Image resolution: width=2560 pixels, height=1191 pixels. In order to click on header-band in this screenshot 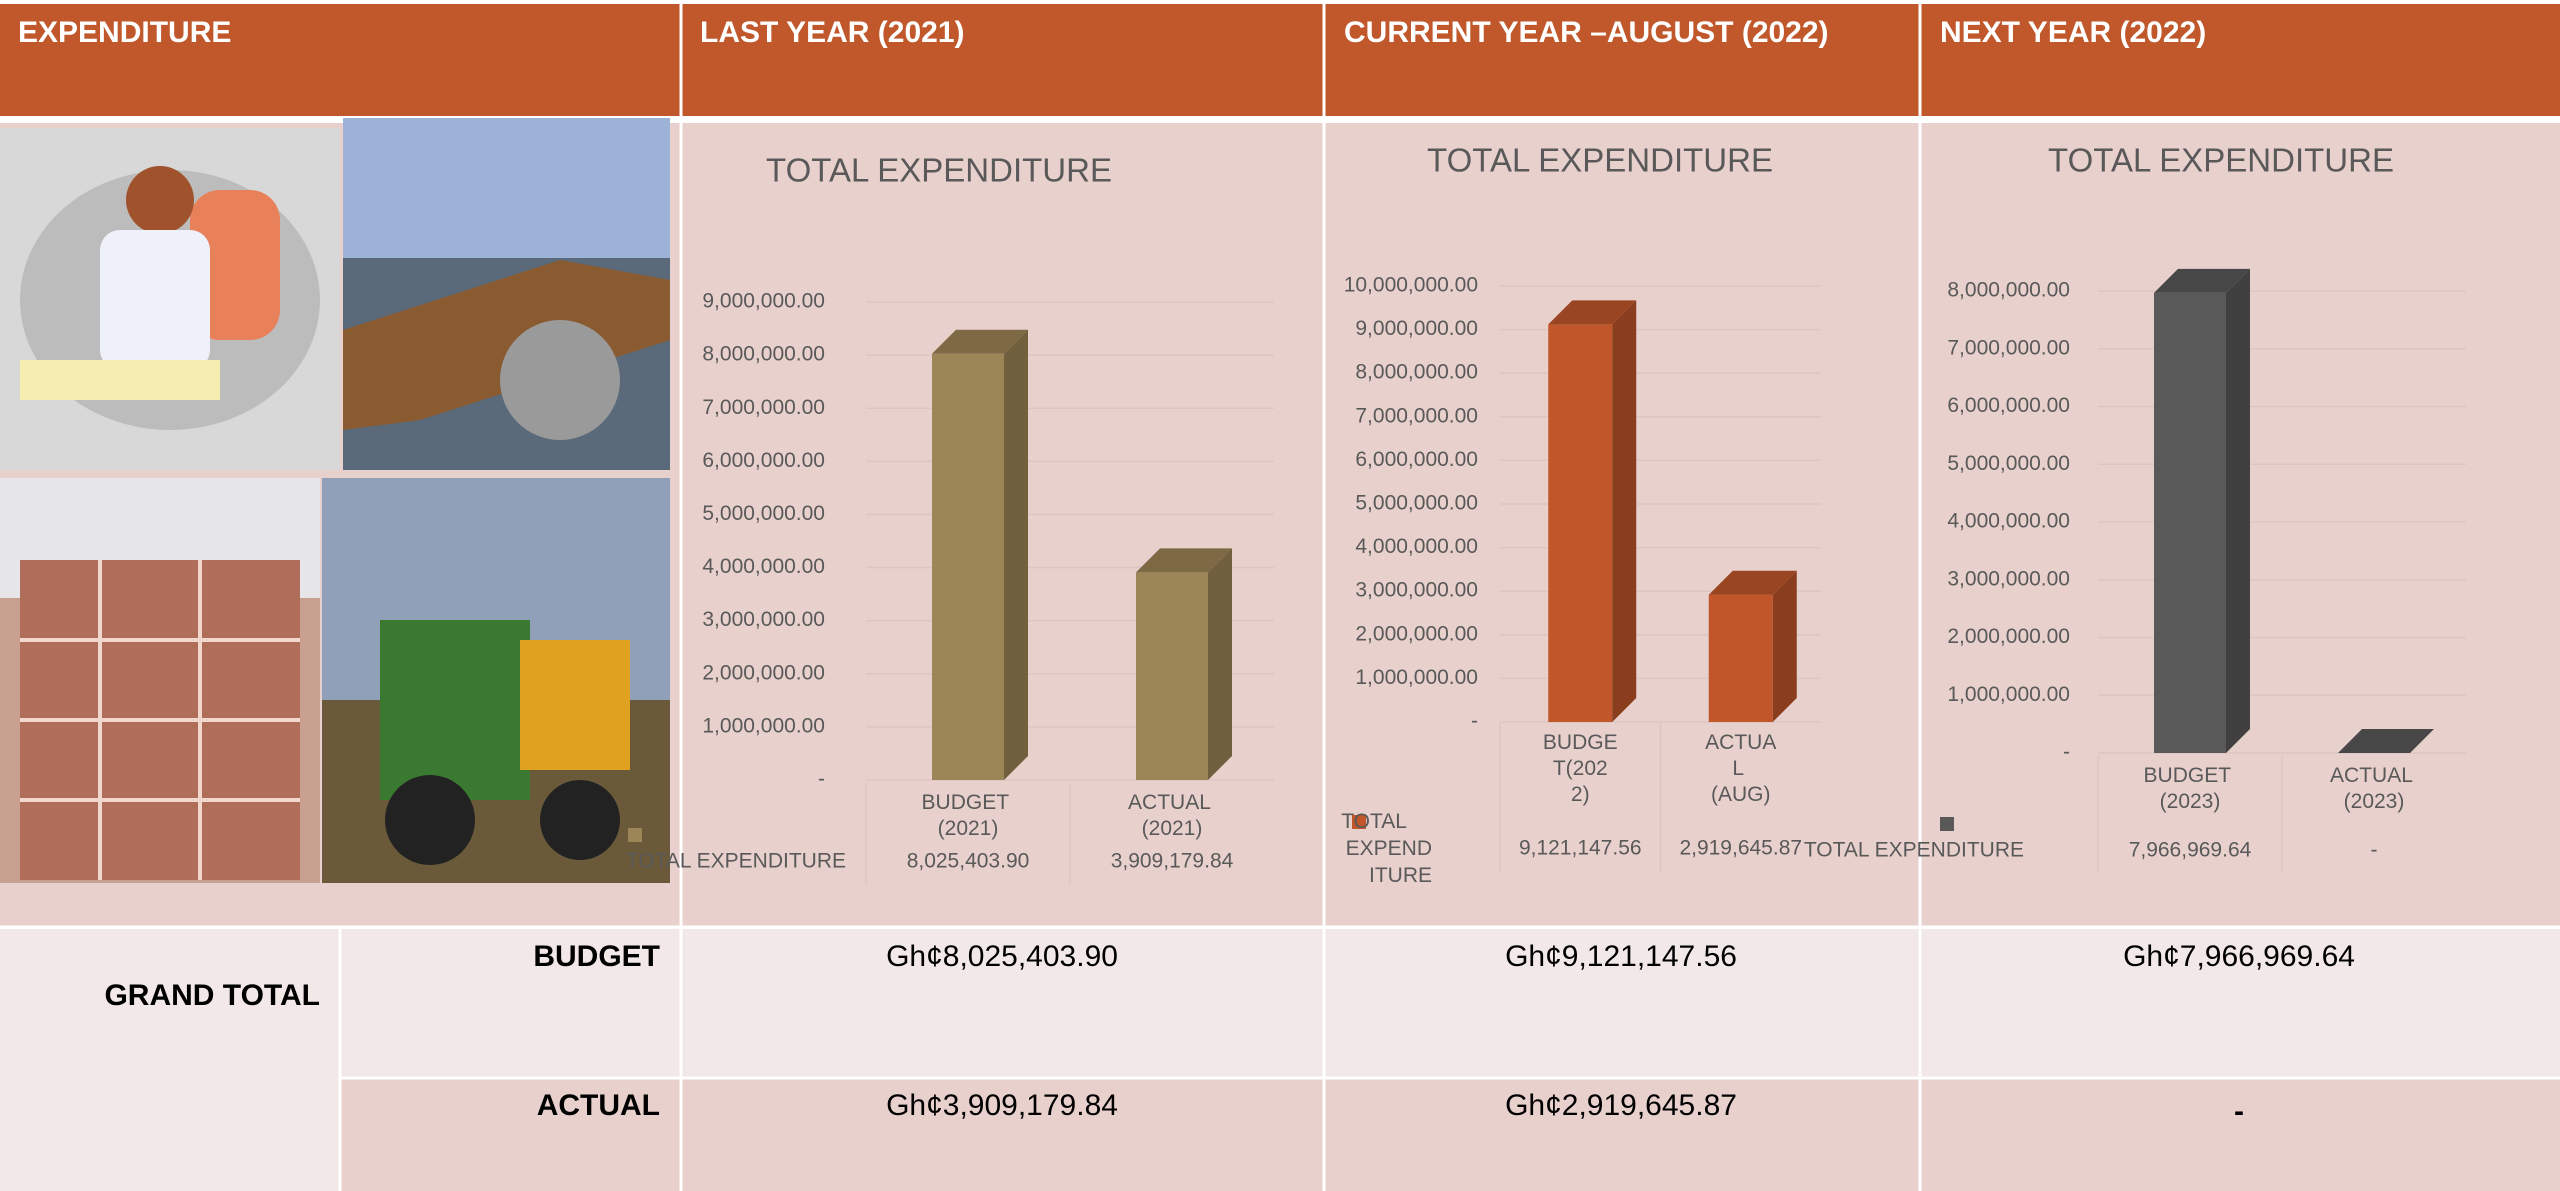, I will do `click(1280, 60)`.